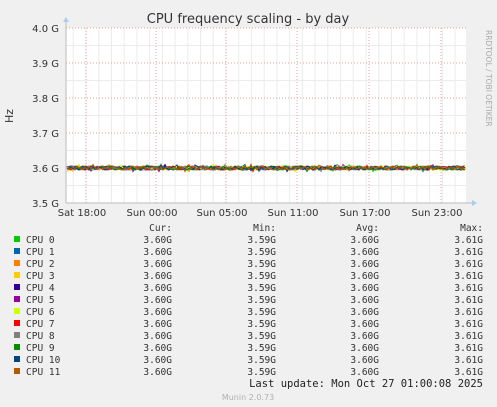  What do you see at coordinates (364, 213) in the screenshot?
I see `x-tick-label: Sun 17:00` at bounding box center [364, 213].